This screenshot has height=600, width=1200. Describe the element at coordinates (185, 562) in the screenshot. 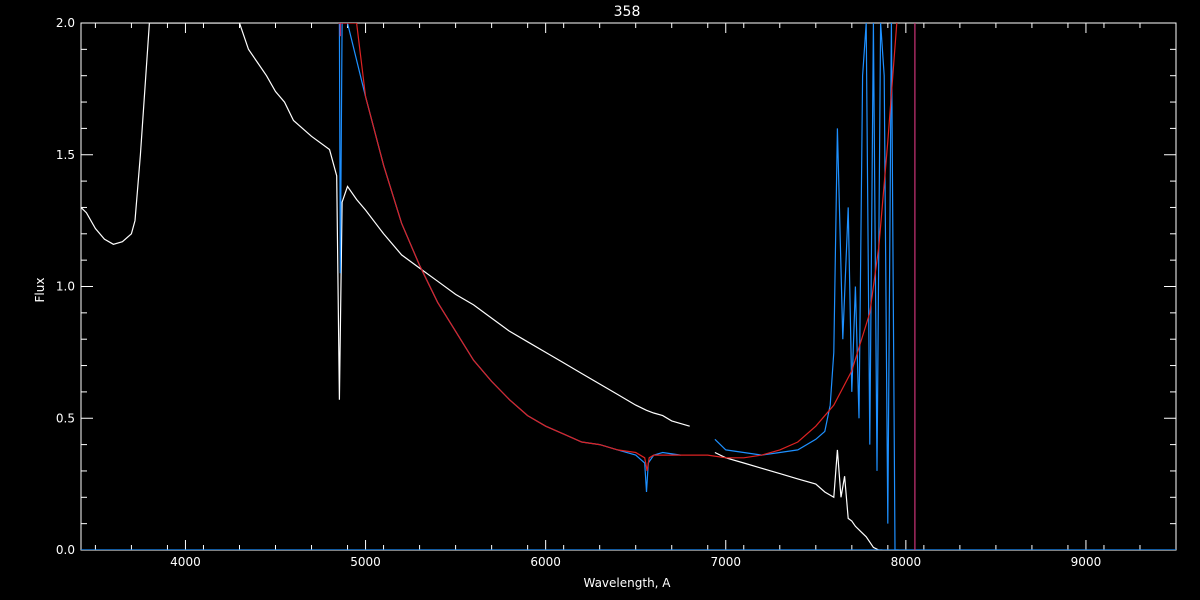

I see `x-tick-label: 4000` at that location.